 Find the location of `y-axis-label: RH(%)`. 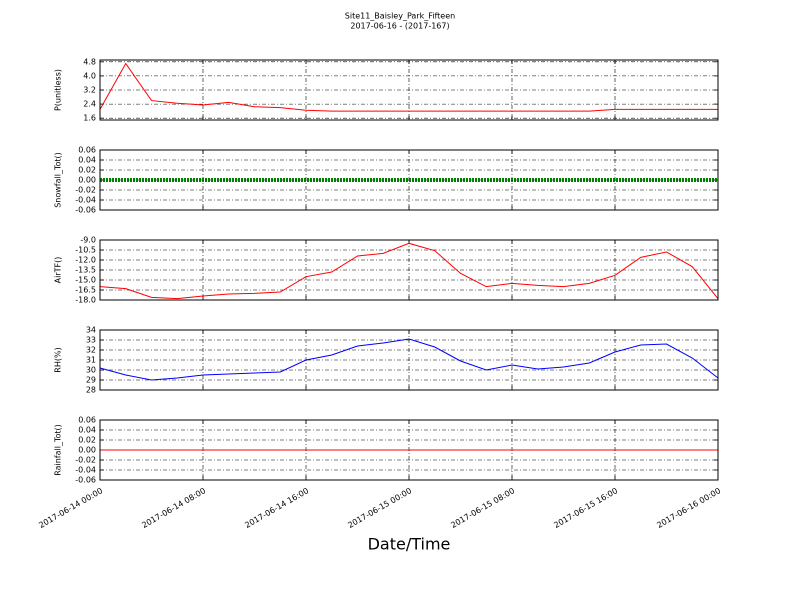

y-axis-label: RH(%) is located at coordinates (58, 359).